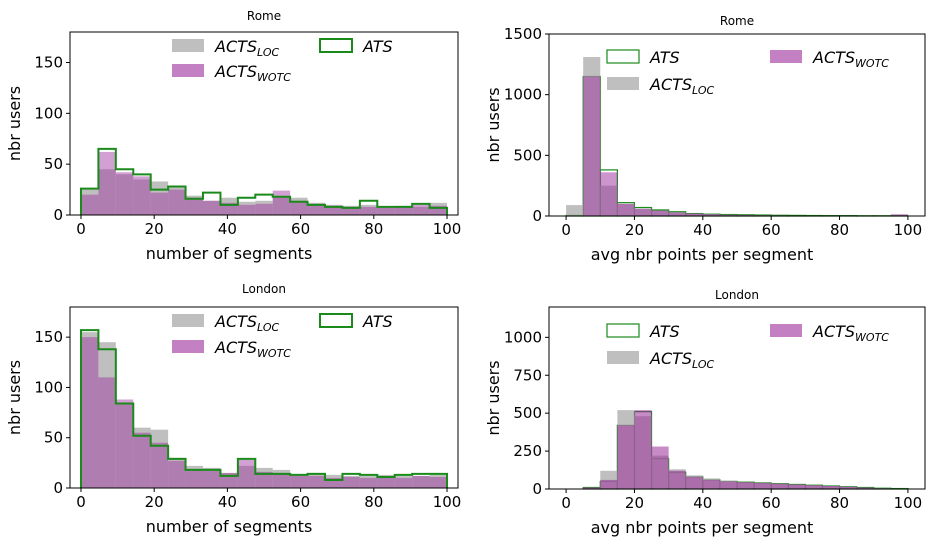 This screenshot has width=931, height=537. What do you see at coordinates (634, 230) in the screenshot?
I see `x-tick-label: 20` at bounding box center [634, 230].